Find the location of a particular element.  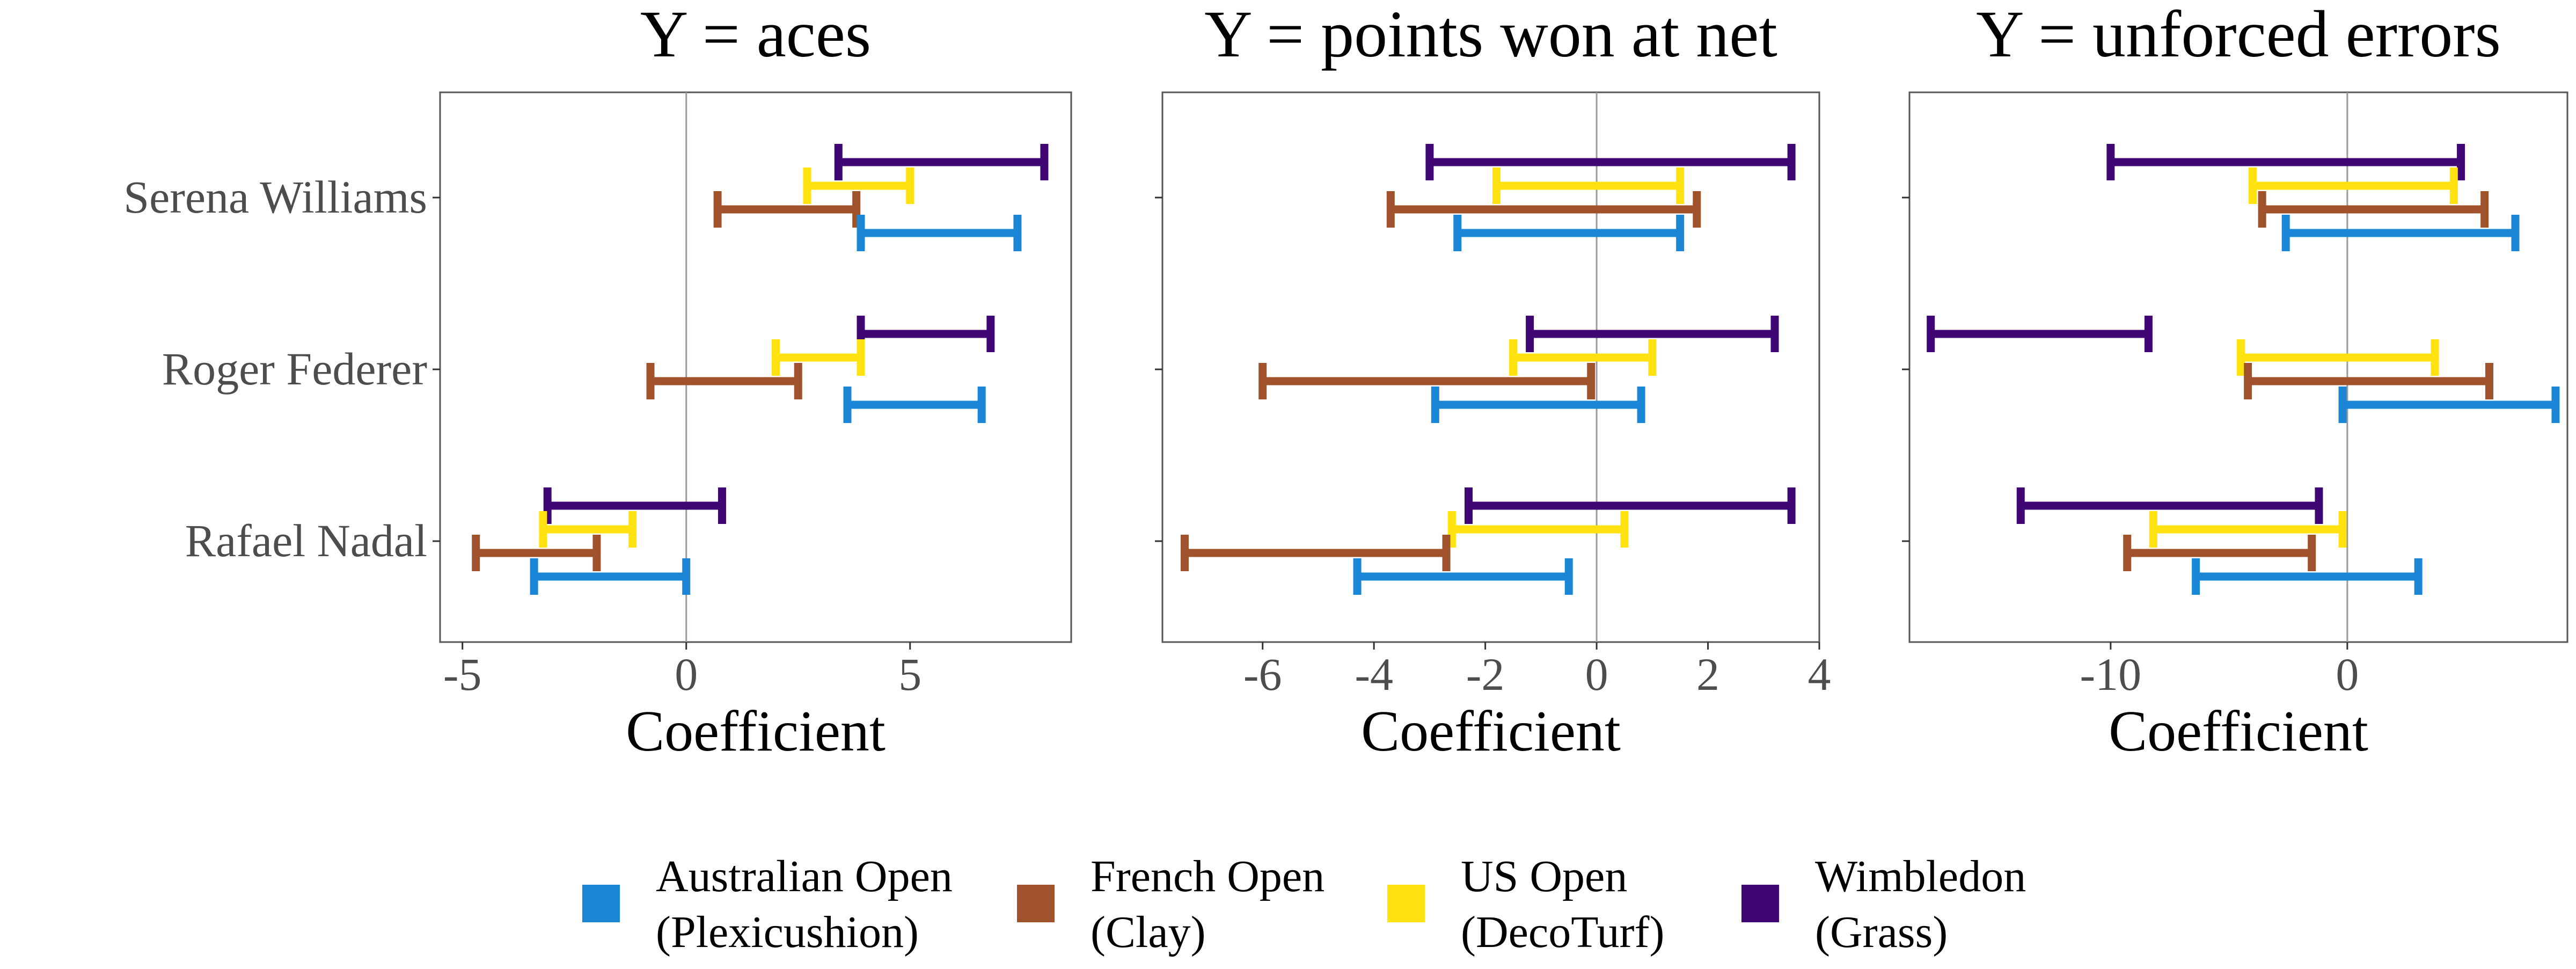

x-tick-label: -5 is located at coordinates (462, 674).